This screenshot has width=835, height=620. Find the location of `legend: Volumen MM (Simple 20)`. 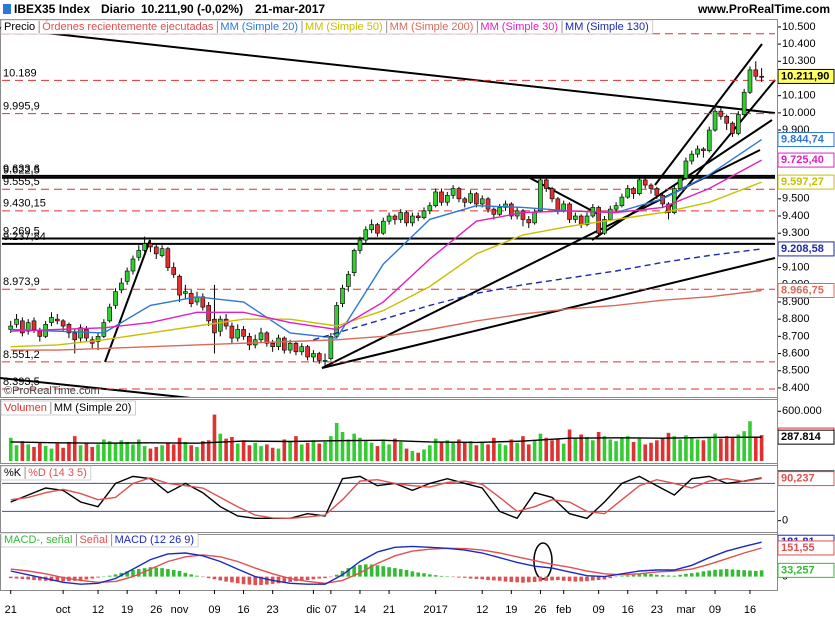

legend: Volumen MM (Simple 20) is located at coordinates (68, 408).